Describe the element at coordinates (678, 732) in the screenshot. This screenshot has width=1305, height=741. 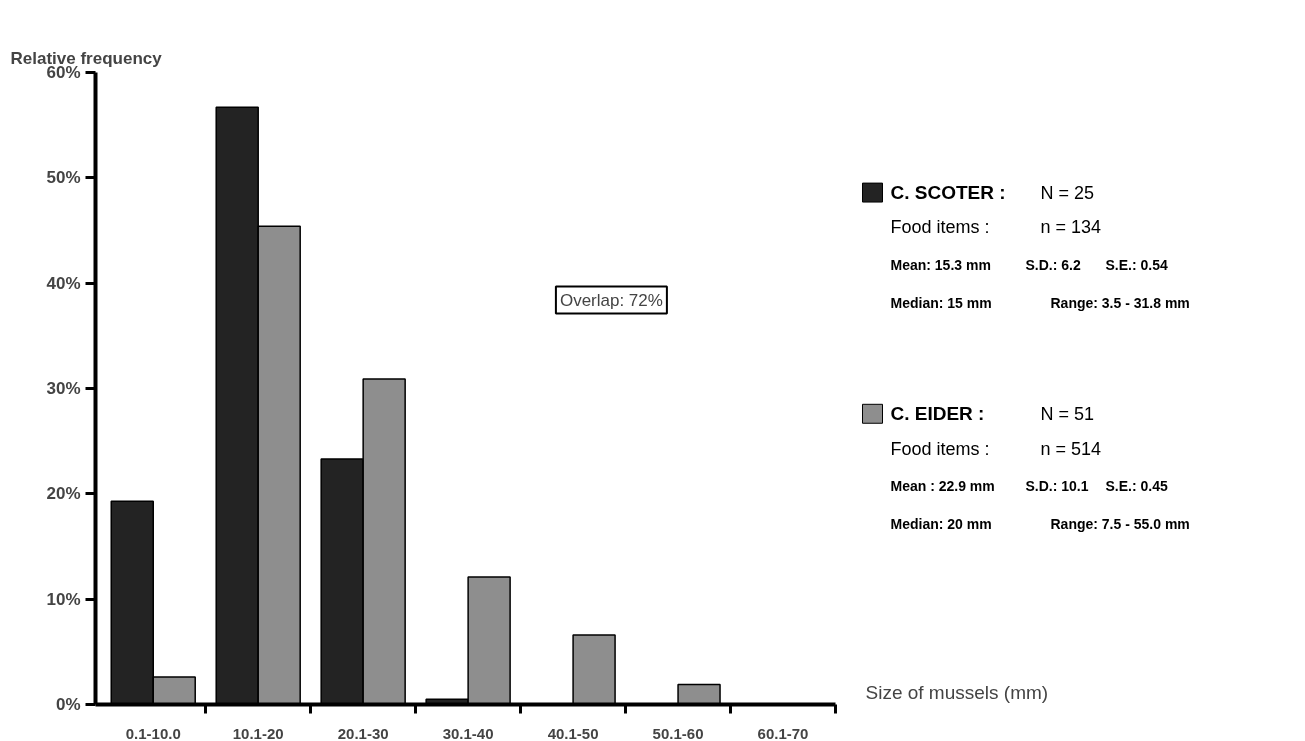
I see `x-tick-label: 50.1-60` at that location.